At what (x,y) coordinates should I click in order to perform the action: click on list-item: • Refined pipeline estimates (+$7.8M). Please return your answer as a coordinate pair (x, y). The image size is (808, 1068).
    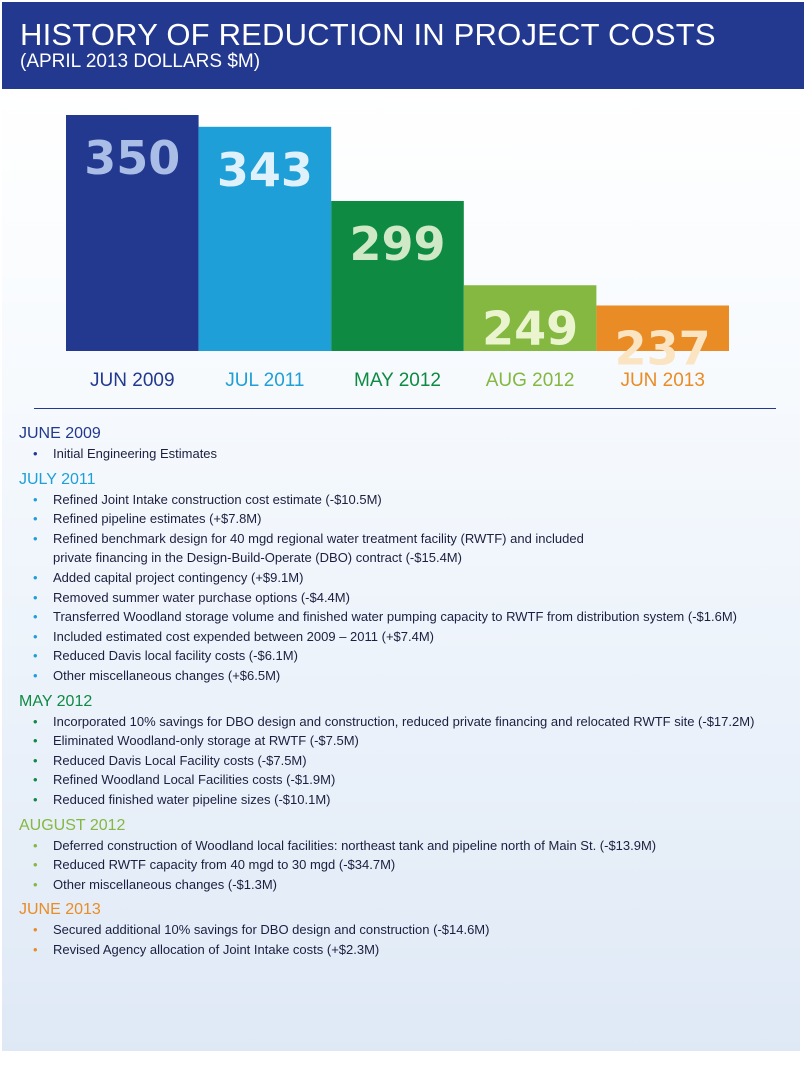
    Looking at the image, I should click on (404, 519).